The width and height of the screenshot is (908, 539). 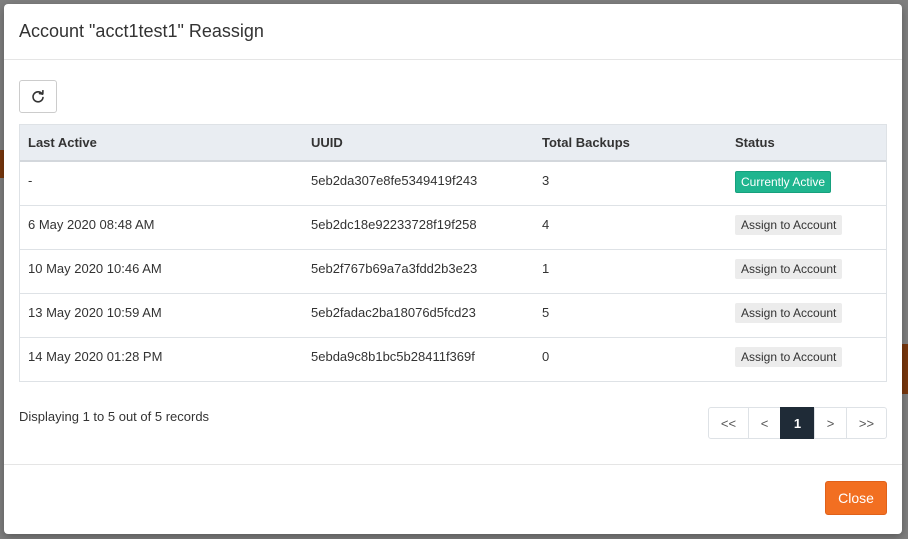 I want to click on table-header-row: Last Active UUID Total Backups Status, so click(x=453, y=143).